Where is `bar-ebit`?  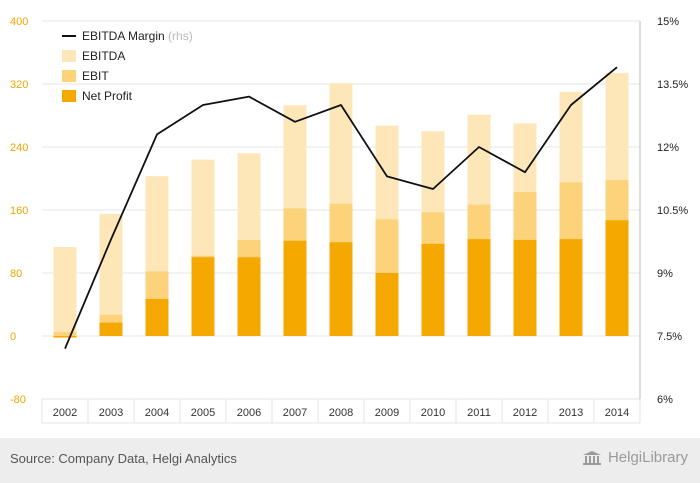 bar-ebit is located at coordinates (65, 334).